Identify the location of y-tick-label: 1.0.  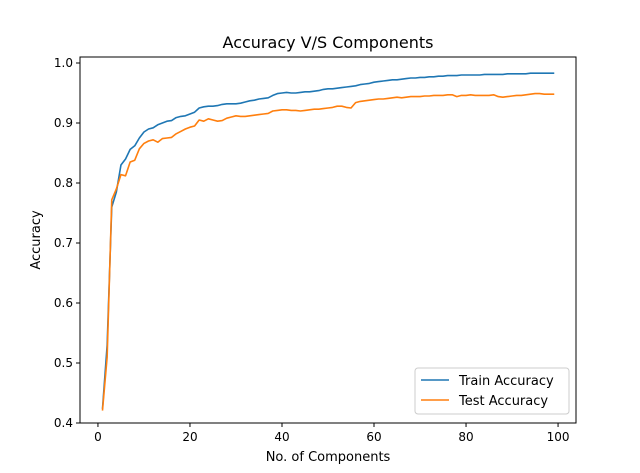
(63, 63).